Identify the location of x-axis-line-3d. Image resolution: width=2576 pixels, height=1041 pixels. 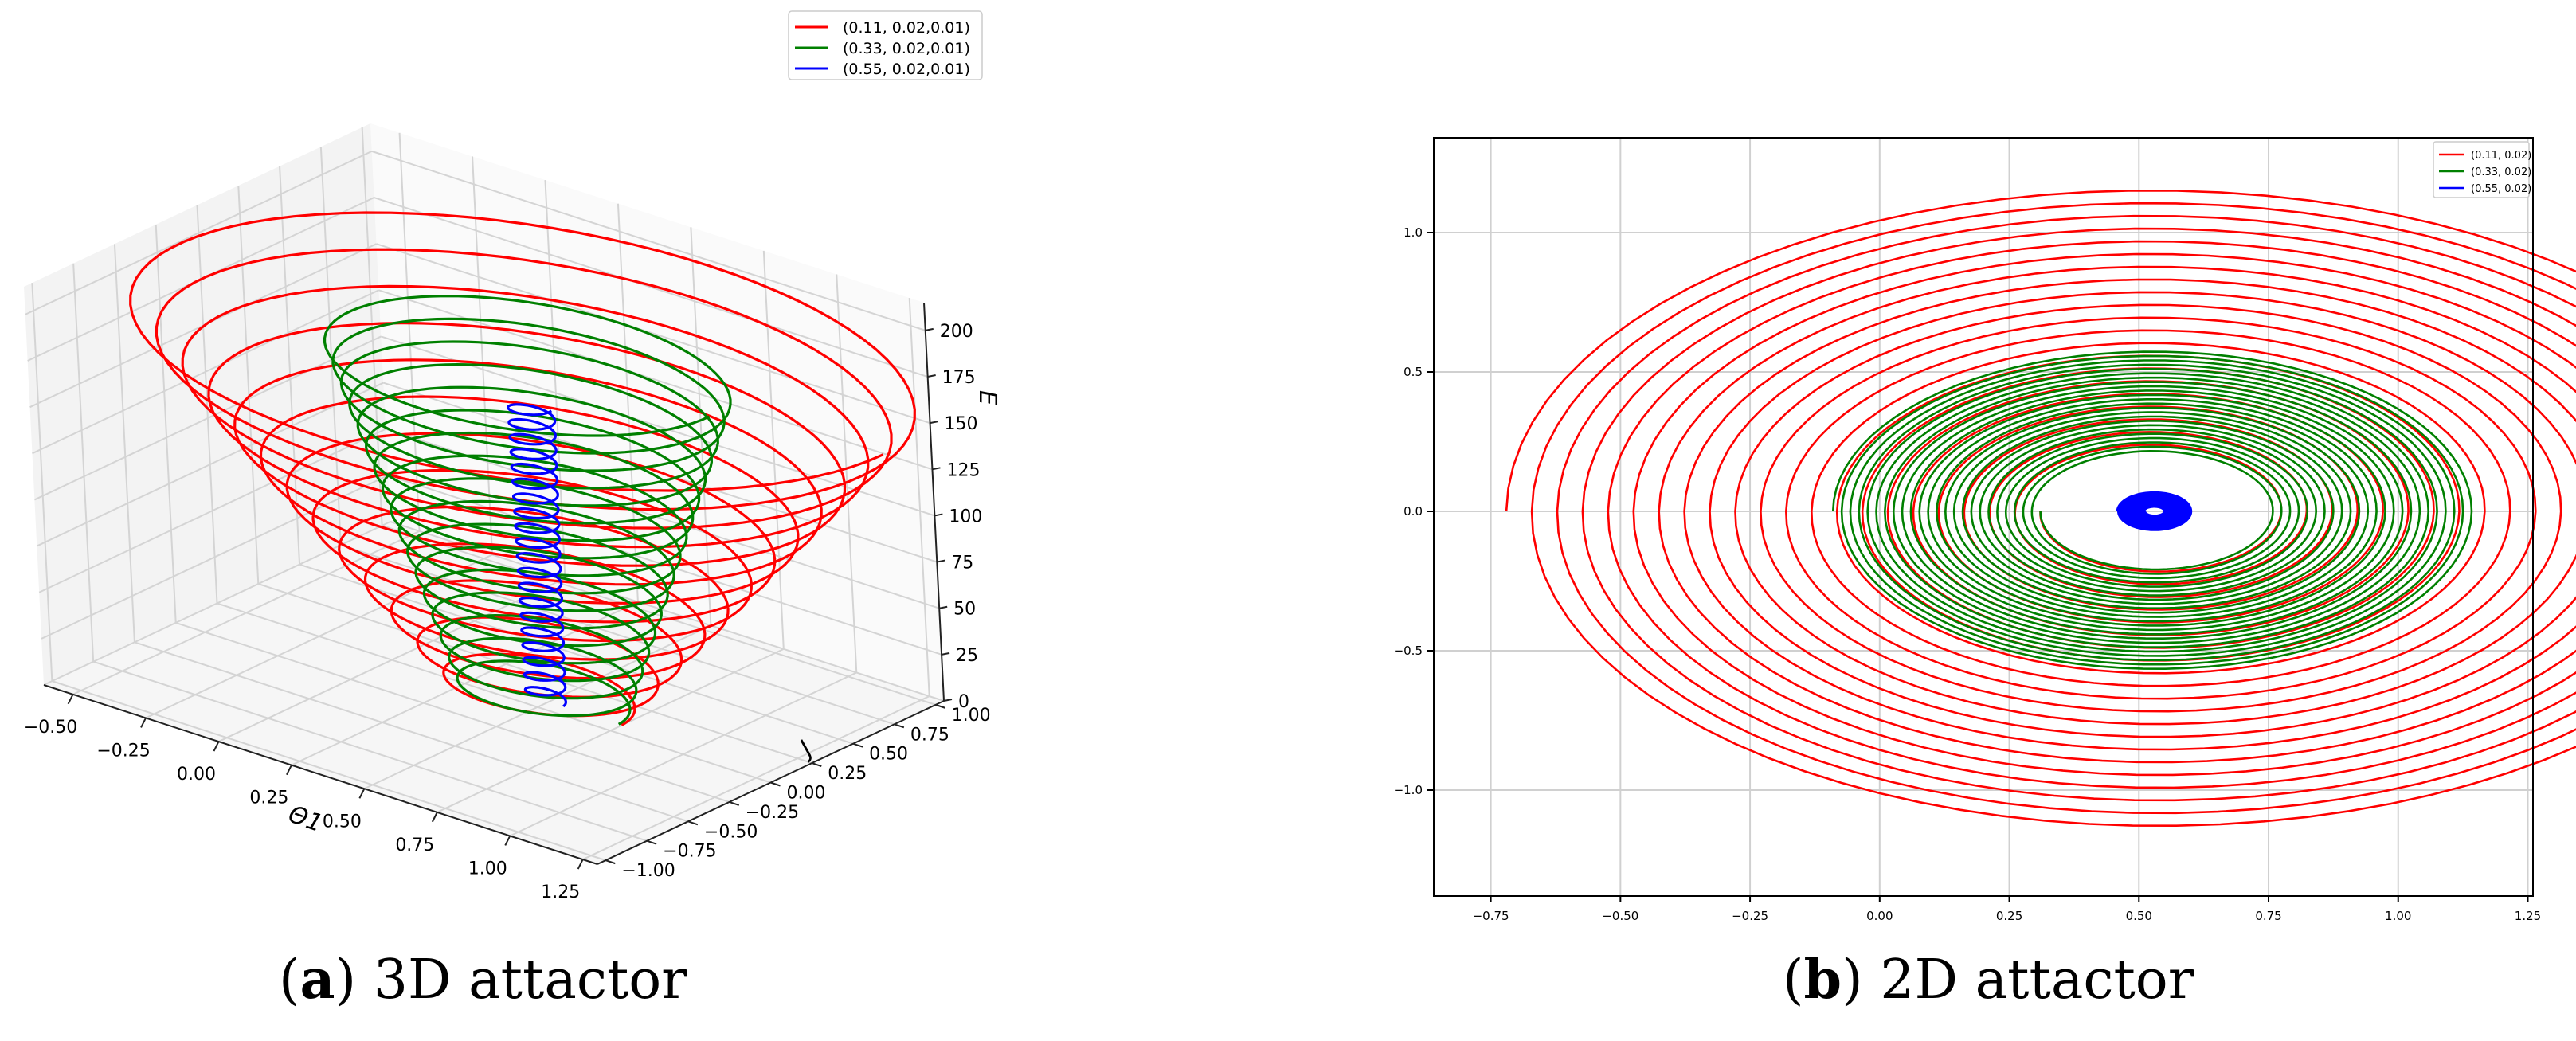
(320, 774).